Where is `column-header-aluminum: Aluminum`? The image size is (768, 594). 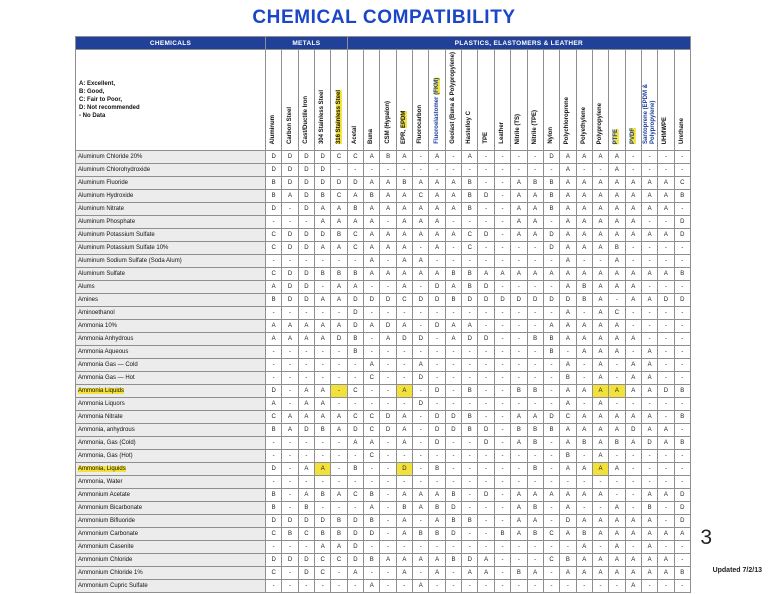 column-header-aluminum: Aluminum is located at coordinates (273, 100).